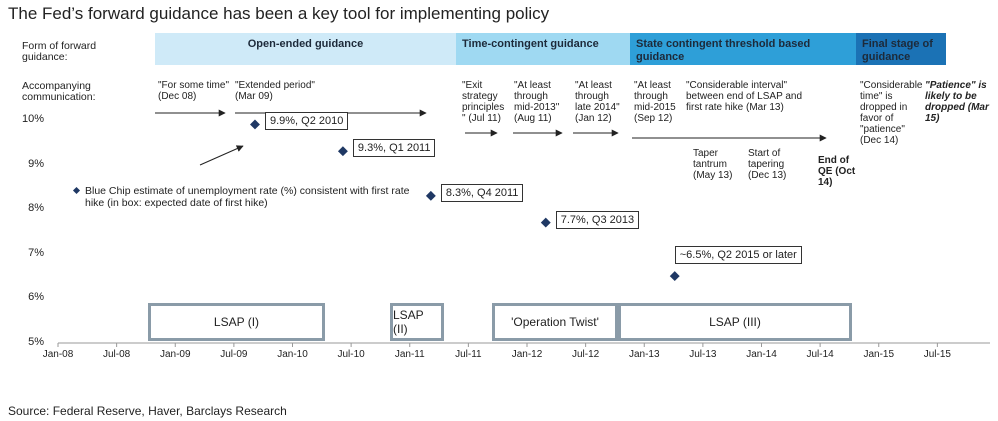  What do you see at coordinates (837, 171) in the screenshot?
I see `event: End of QE (Oct 14)` at bounding box center [837, 171].